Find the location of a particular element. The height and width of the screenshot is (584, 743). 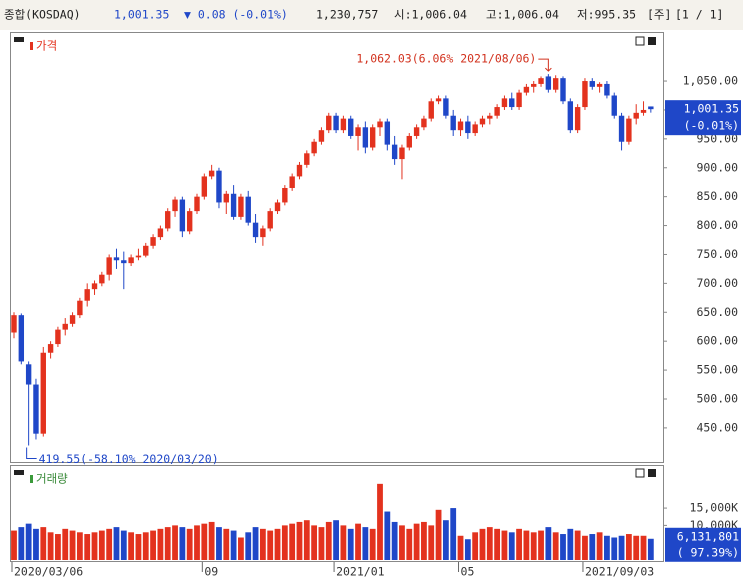

current-change: (-0.01%) is located at coordinates (711, 126).